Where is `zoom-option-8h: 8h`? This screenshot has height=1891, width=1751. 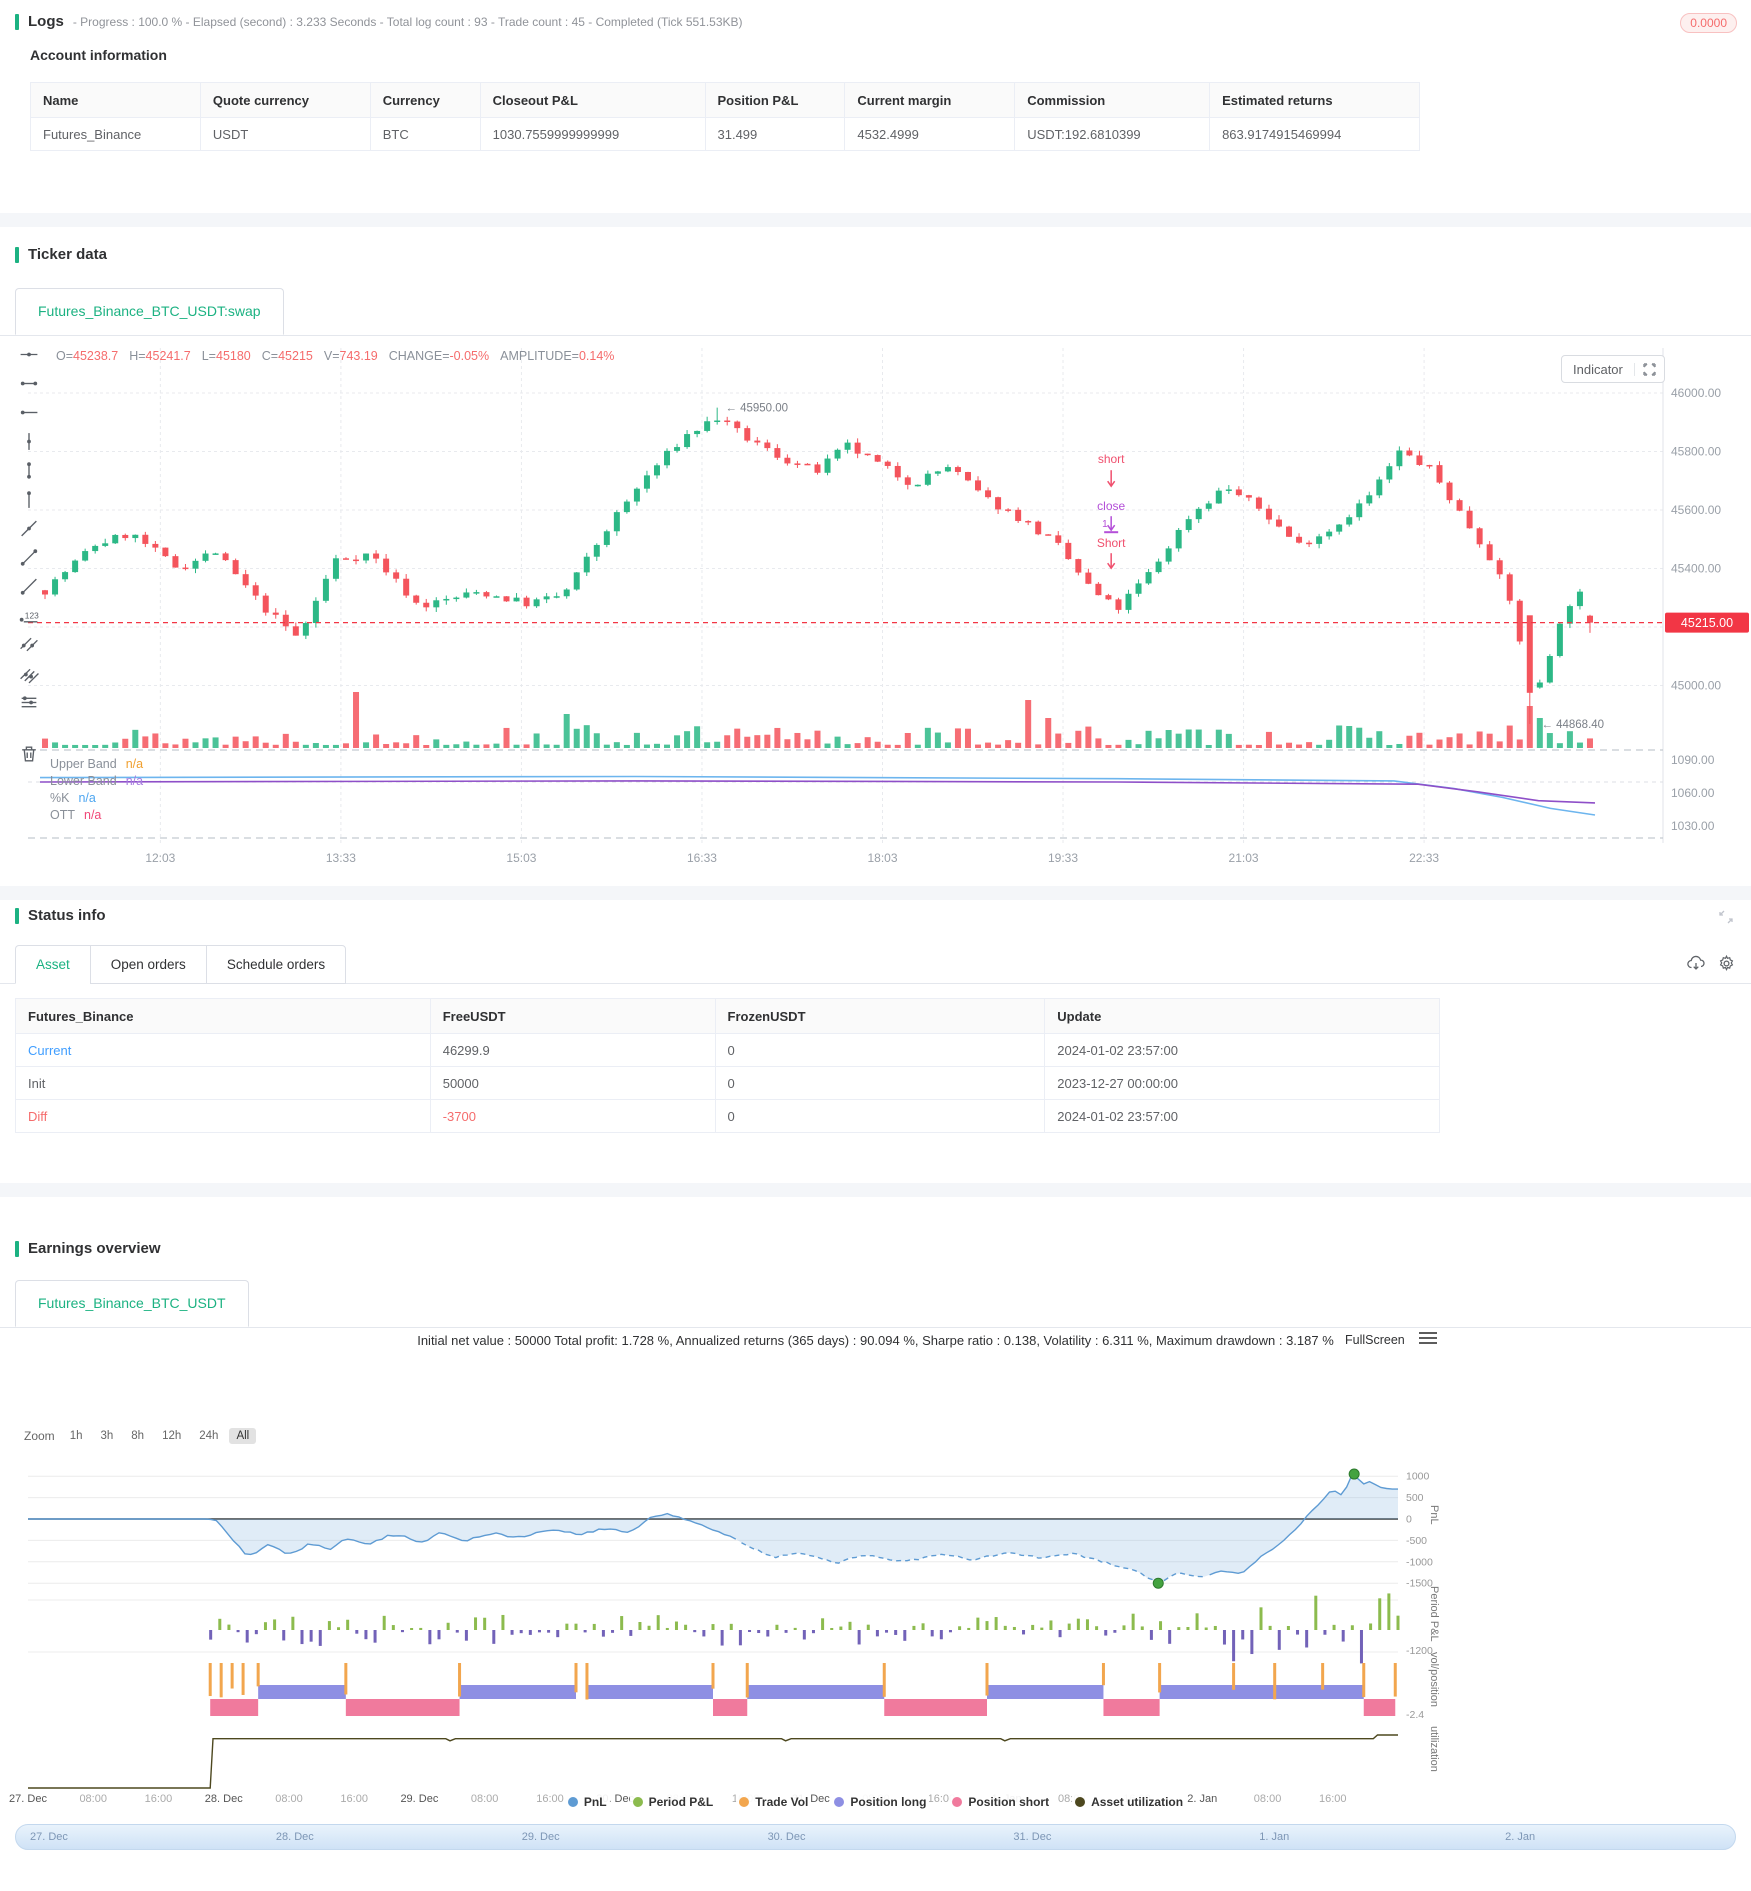 zoom-option-8h: 8h is located at coordinates (138, 1436).